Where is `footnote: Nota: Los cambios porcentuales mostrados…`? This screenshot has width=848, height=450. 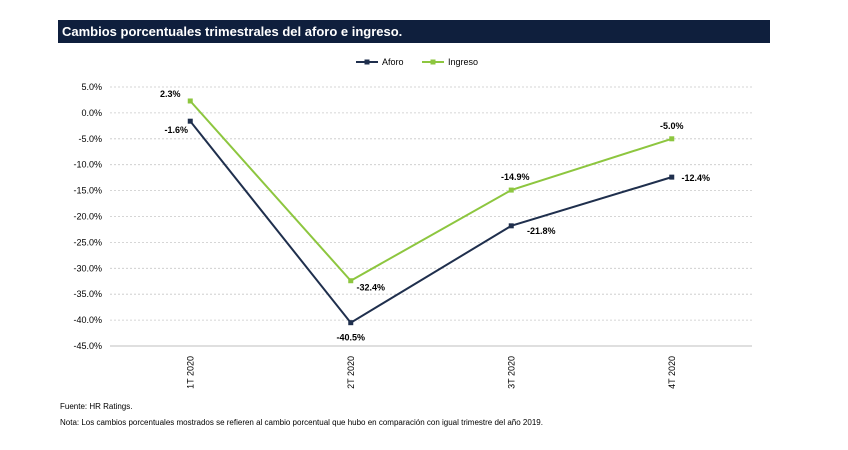
footnote: Nota: Los cambios porcentuales mostrados… is located at coordinates (301, 422).